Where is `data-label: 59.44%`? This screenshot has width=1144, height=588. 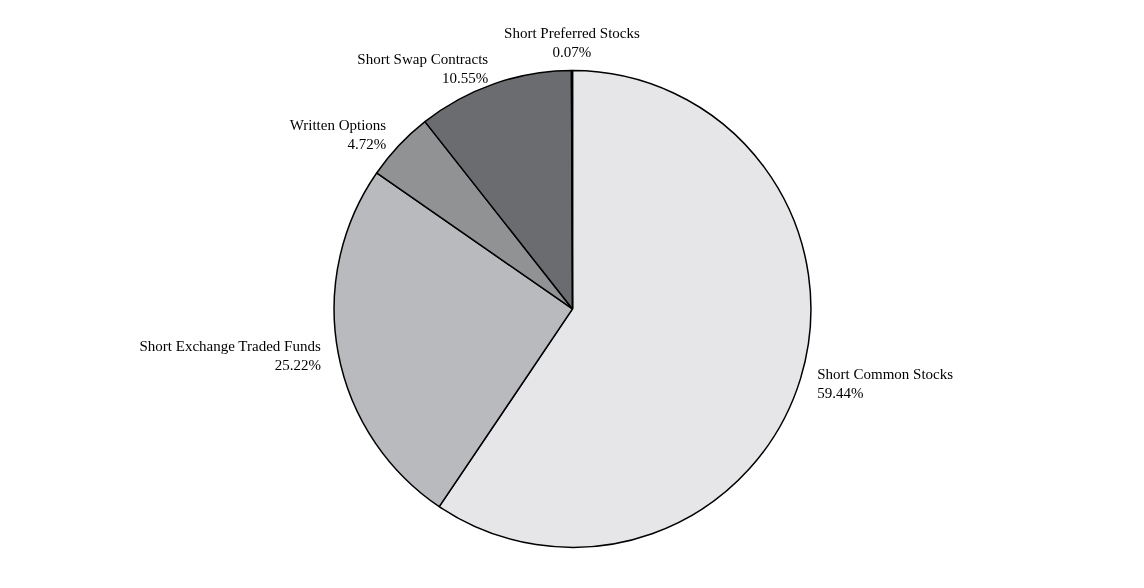
data-label: 59.44% is located at coordinates (840, 392).